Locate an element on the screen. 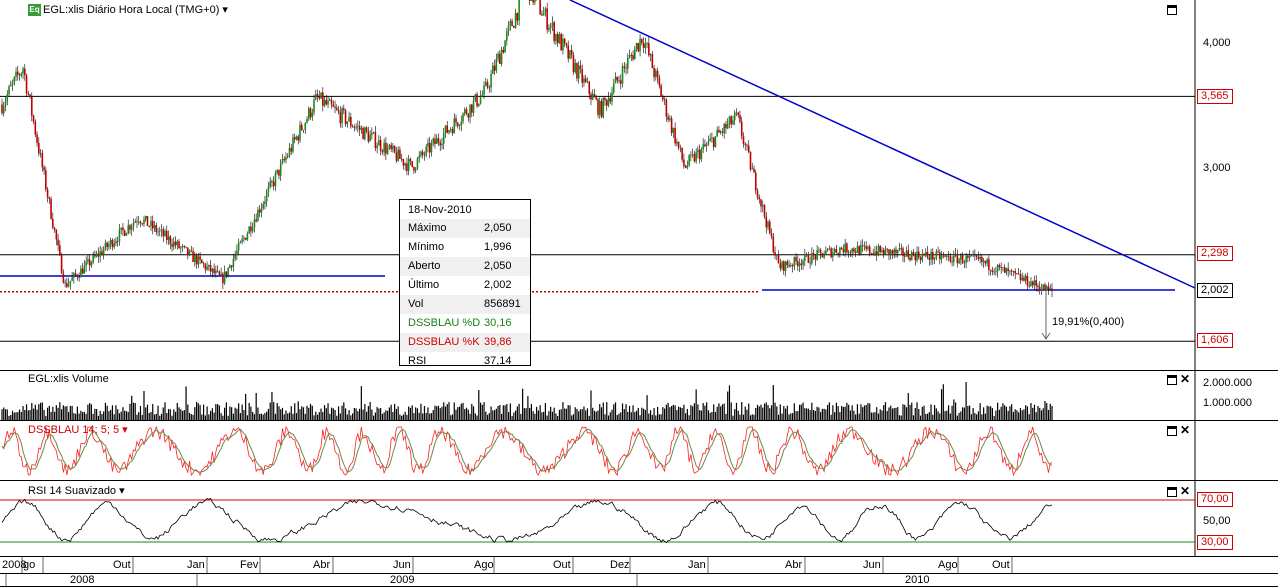 Image resolution: width=1278 pixels, height=587 pixels. price-tick-3000: 3,000 is located at coordinates (1217, 168).